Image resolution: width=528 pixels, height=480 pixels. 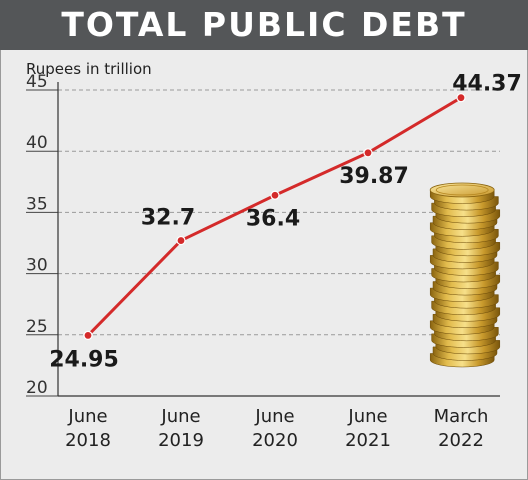 I want to click on x-tick-label: 2022, so click(x=461, y=440).